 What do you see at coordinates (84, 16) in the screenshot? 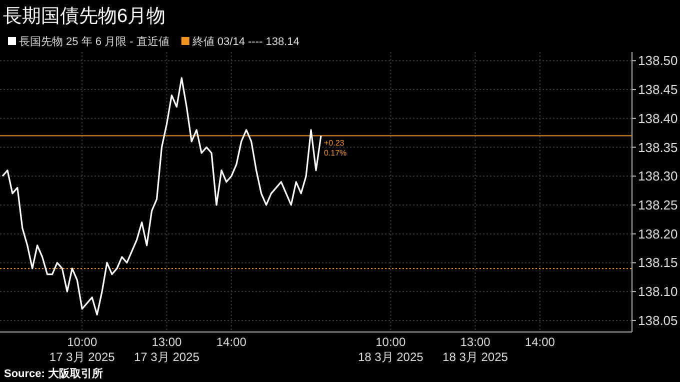
I see `chart-title: 長期国債先物6月物` at bounding box center [84, 16].